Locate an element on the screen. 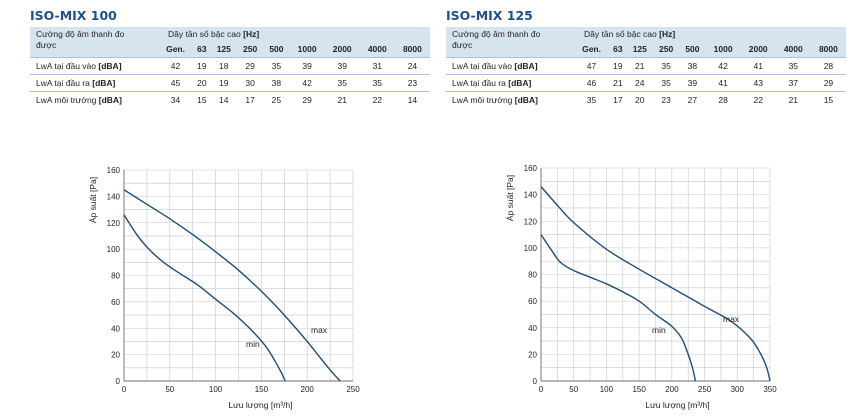 The width and height of the screenshot is (849, 417). cell: 37 is located at coordinates (793, 83).